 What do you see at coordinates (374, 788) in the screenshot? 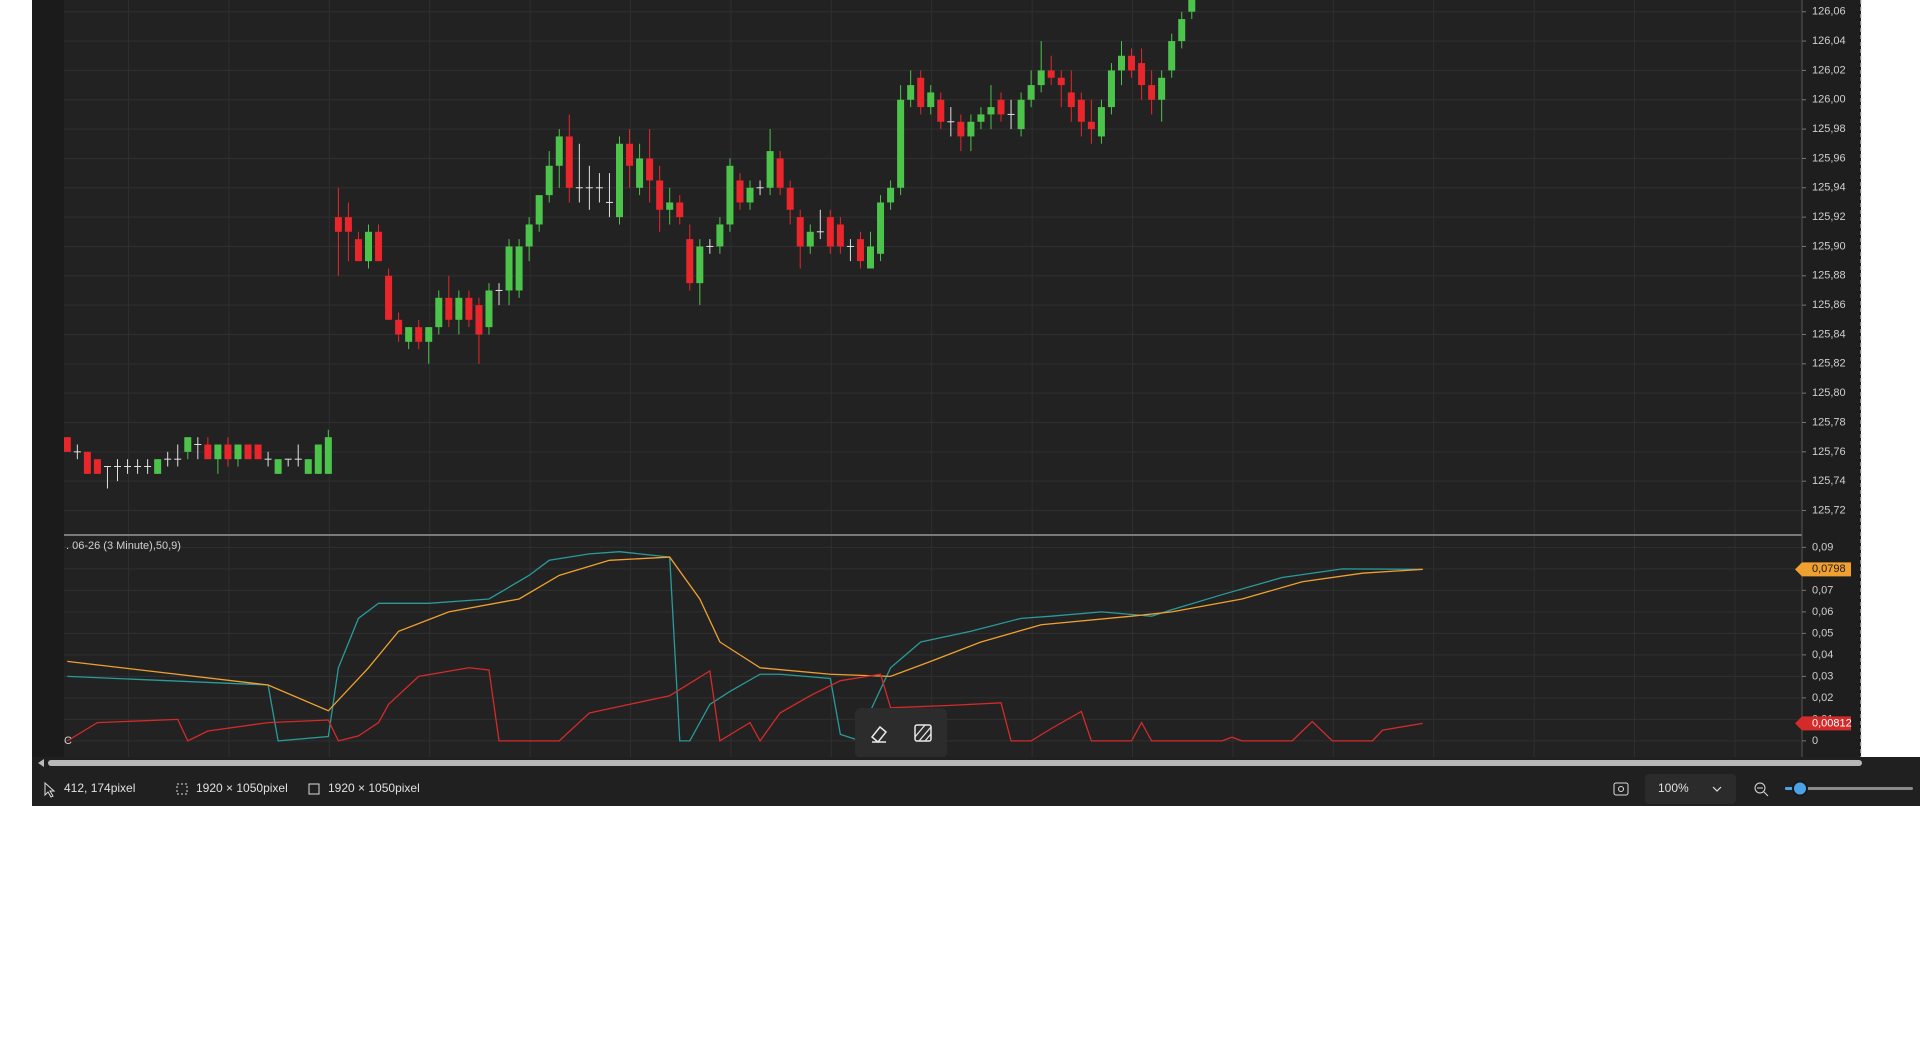
I see `image-size: 1920 × 1050pixel` at bounding box center [374, 788].